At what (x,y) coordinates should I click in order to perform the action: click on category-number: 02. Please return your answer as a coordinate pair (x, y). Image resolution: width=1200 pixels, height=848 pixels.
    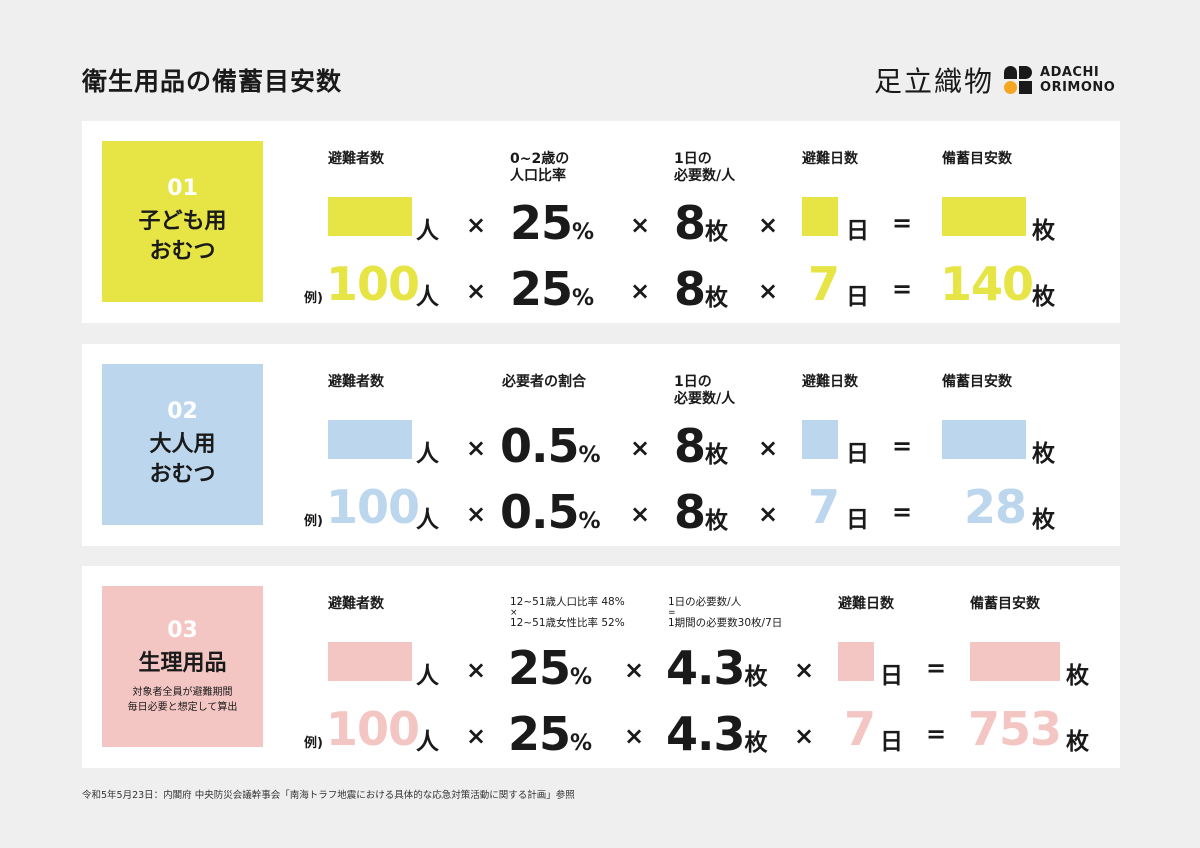
    Looking at the image, I should click on (182, 411).